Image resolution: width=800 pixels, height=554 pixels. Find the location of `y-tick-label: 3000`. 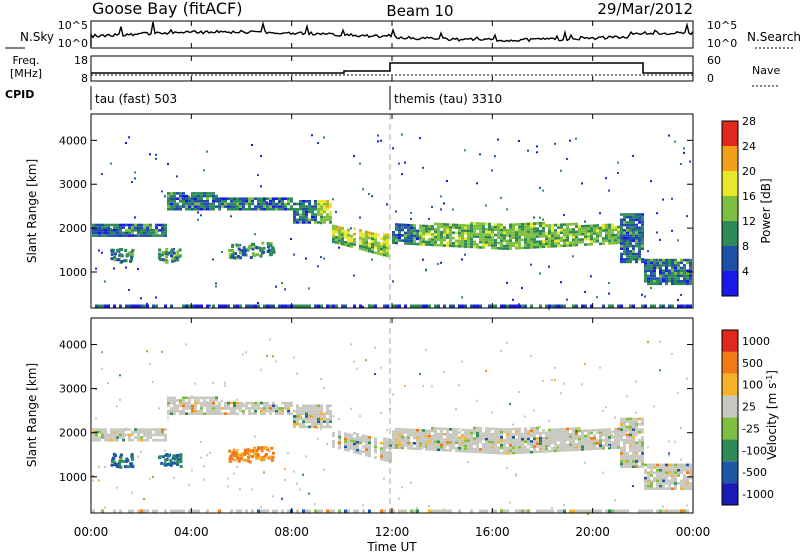

y-tick-label: 3000 is located at coordinates (73, 389).